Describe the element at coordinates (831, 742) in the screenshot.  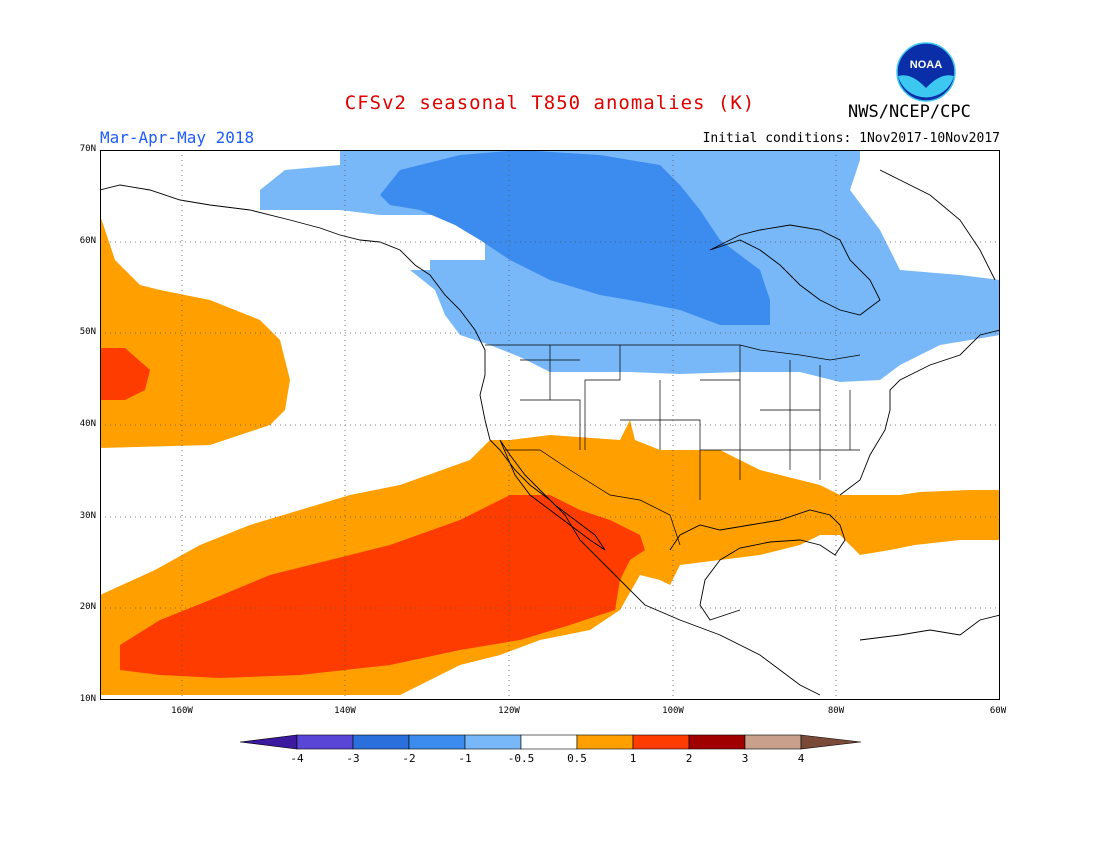
I see `colorbar-arrow-max` at that location.